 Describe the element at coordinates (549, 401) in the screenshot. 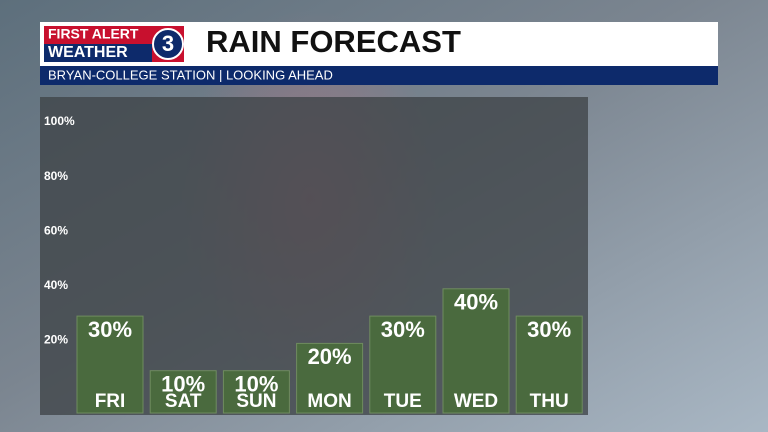

I see `x-tick-label: THU` at that location.